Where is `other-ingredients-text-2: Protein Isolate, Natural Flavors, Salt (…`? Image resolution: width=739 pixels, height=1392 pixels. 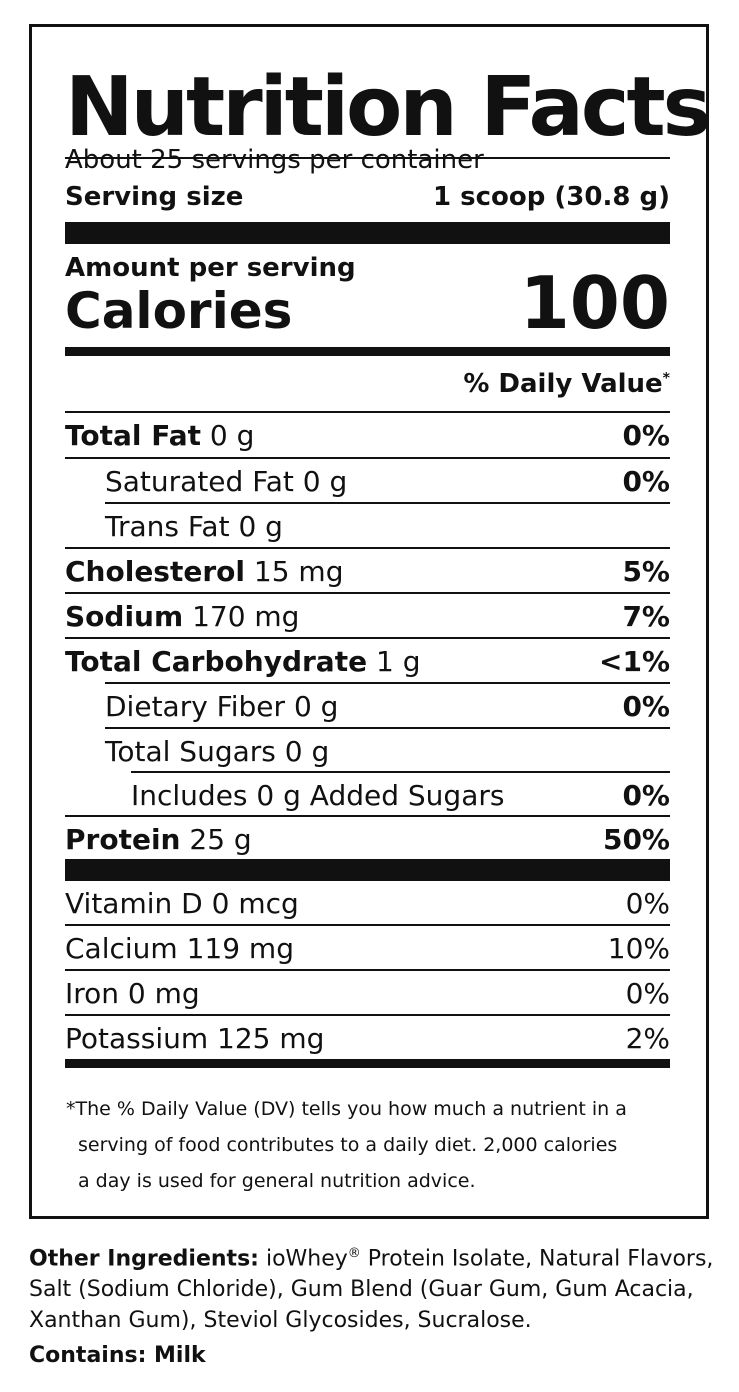
other-ingredients-text-2: Protein Isolate, Natural Flavors, Salt (… is located at coordinates (371, 1290).